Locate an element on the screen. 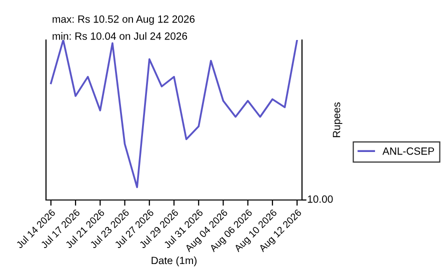 The height and width of the screenshot is (275, 446). text: 10.00 is located at coordinates (320, 199).